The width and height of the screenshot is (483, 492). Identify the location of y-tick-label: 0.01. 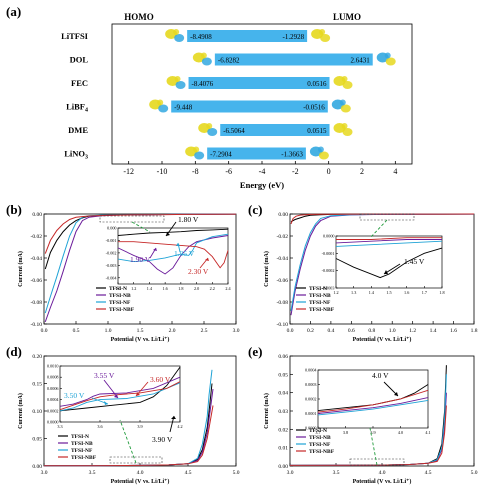
(283, 449).